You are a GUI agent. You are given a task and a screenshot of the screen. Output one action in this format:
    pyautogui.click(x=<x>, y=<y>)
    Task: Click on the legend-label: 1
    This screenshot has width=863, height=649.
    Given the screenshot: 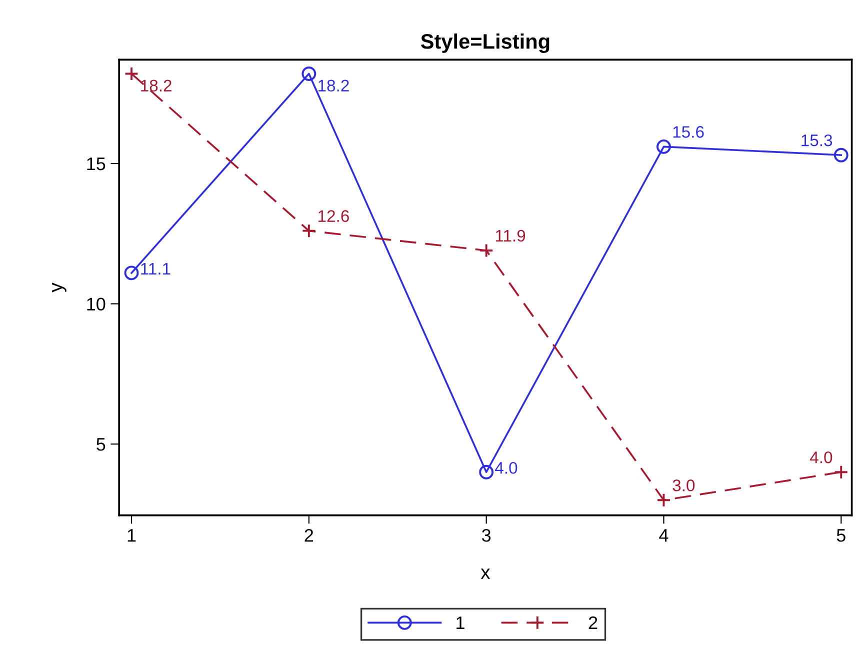 What is the action you would take?
    pyautogui.click(x=460, y=623)
    